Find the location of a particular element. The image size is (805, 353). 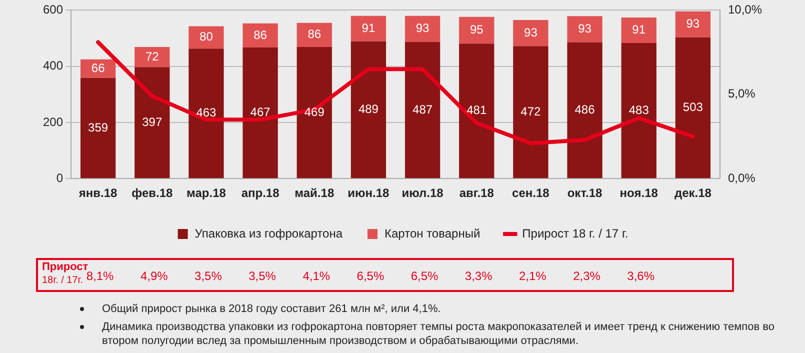

data-label: 486 is located at coordinates (585, 109).